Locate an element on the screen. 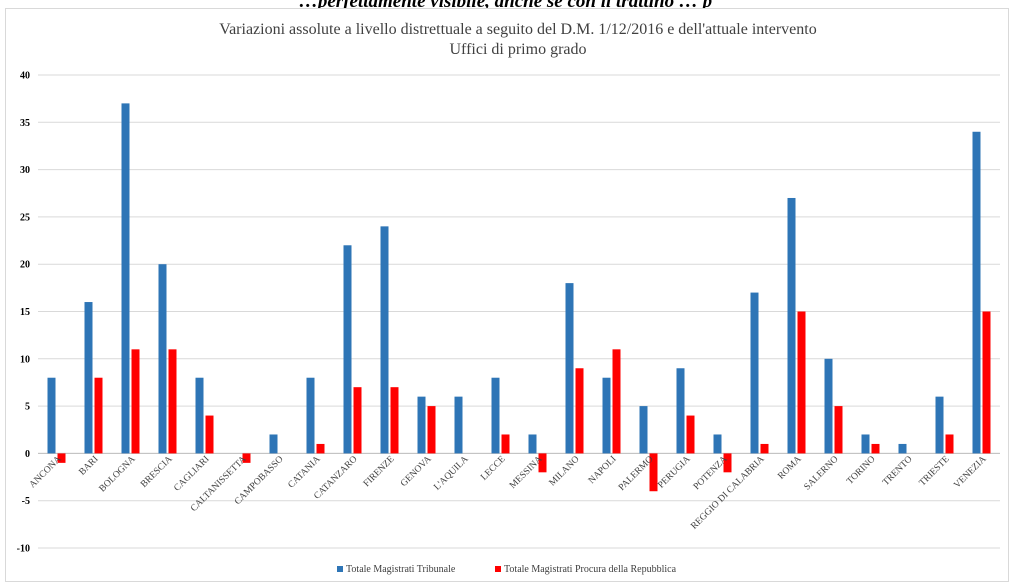 The image size is (1011, 584). x-tick-label: CATANIA is located at coordinates (305, 472).